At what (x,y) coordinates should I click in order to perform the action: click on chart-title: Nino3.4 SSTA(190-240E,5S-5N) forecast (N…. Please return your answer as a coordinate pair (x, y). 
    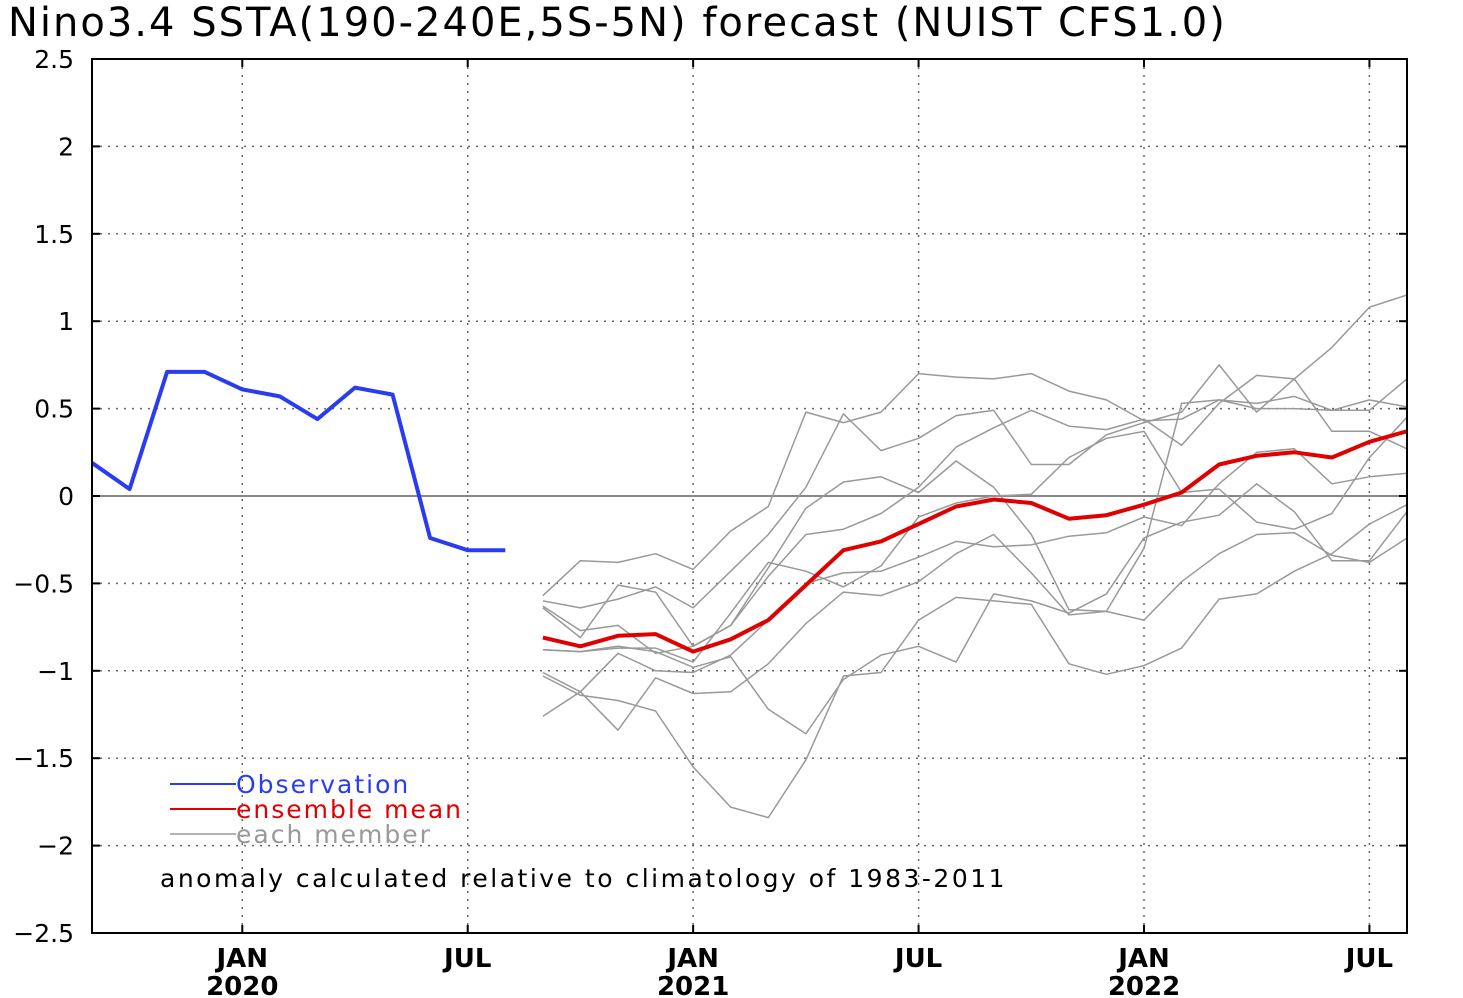
    Looking at the image, I should click on (617, 23).